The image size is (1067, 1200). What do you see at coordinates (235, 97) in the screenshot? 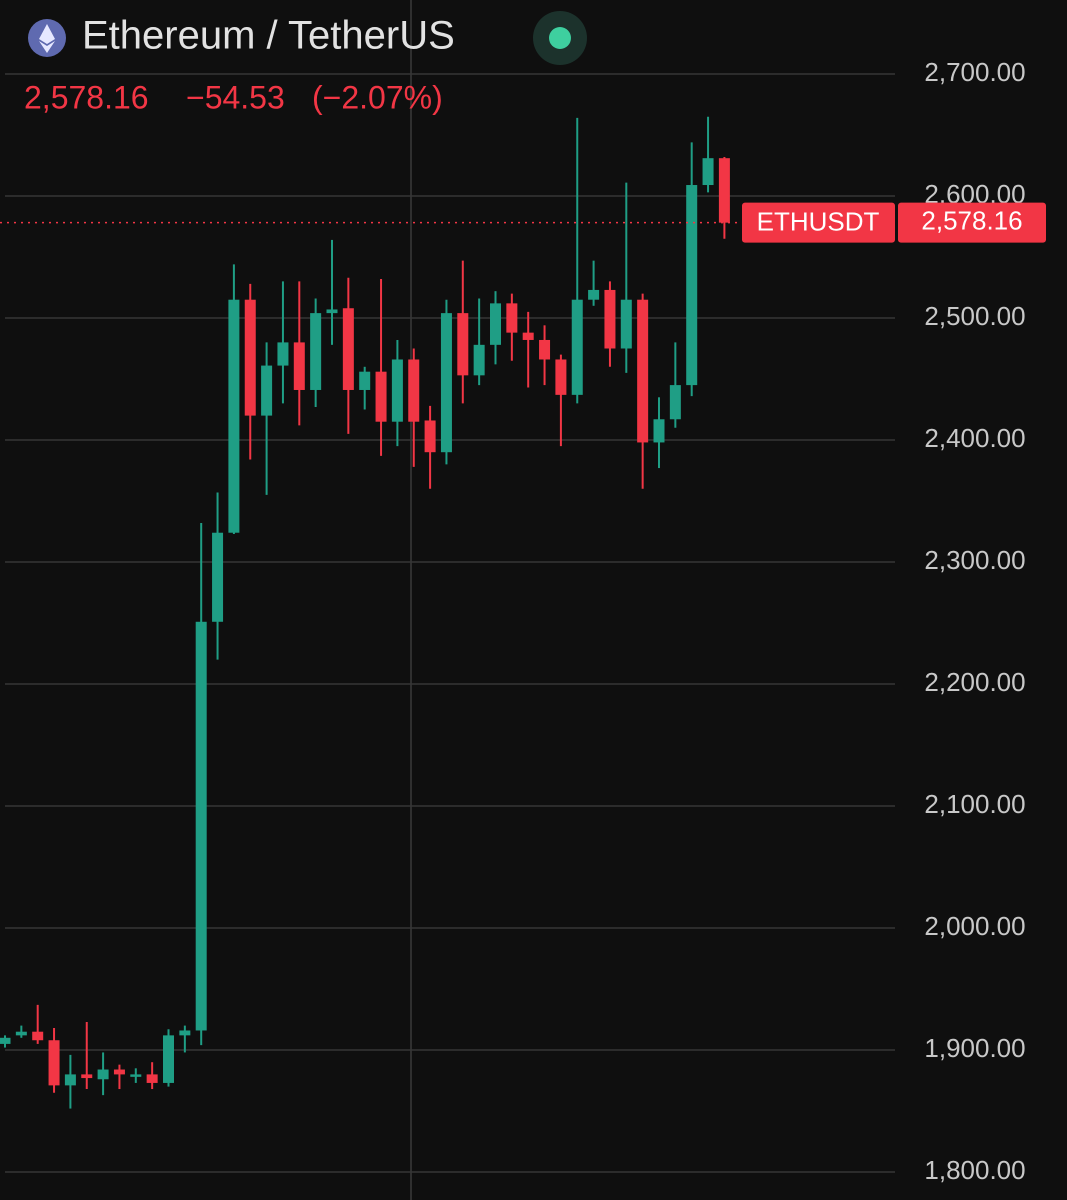
I see `price-change: −54.53` at bounding box center [235, 97].